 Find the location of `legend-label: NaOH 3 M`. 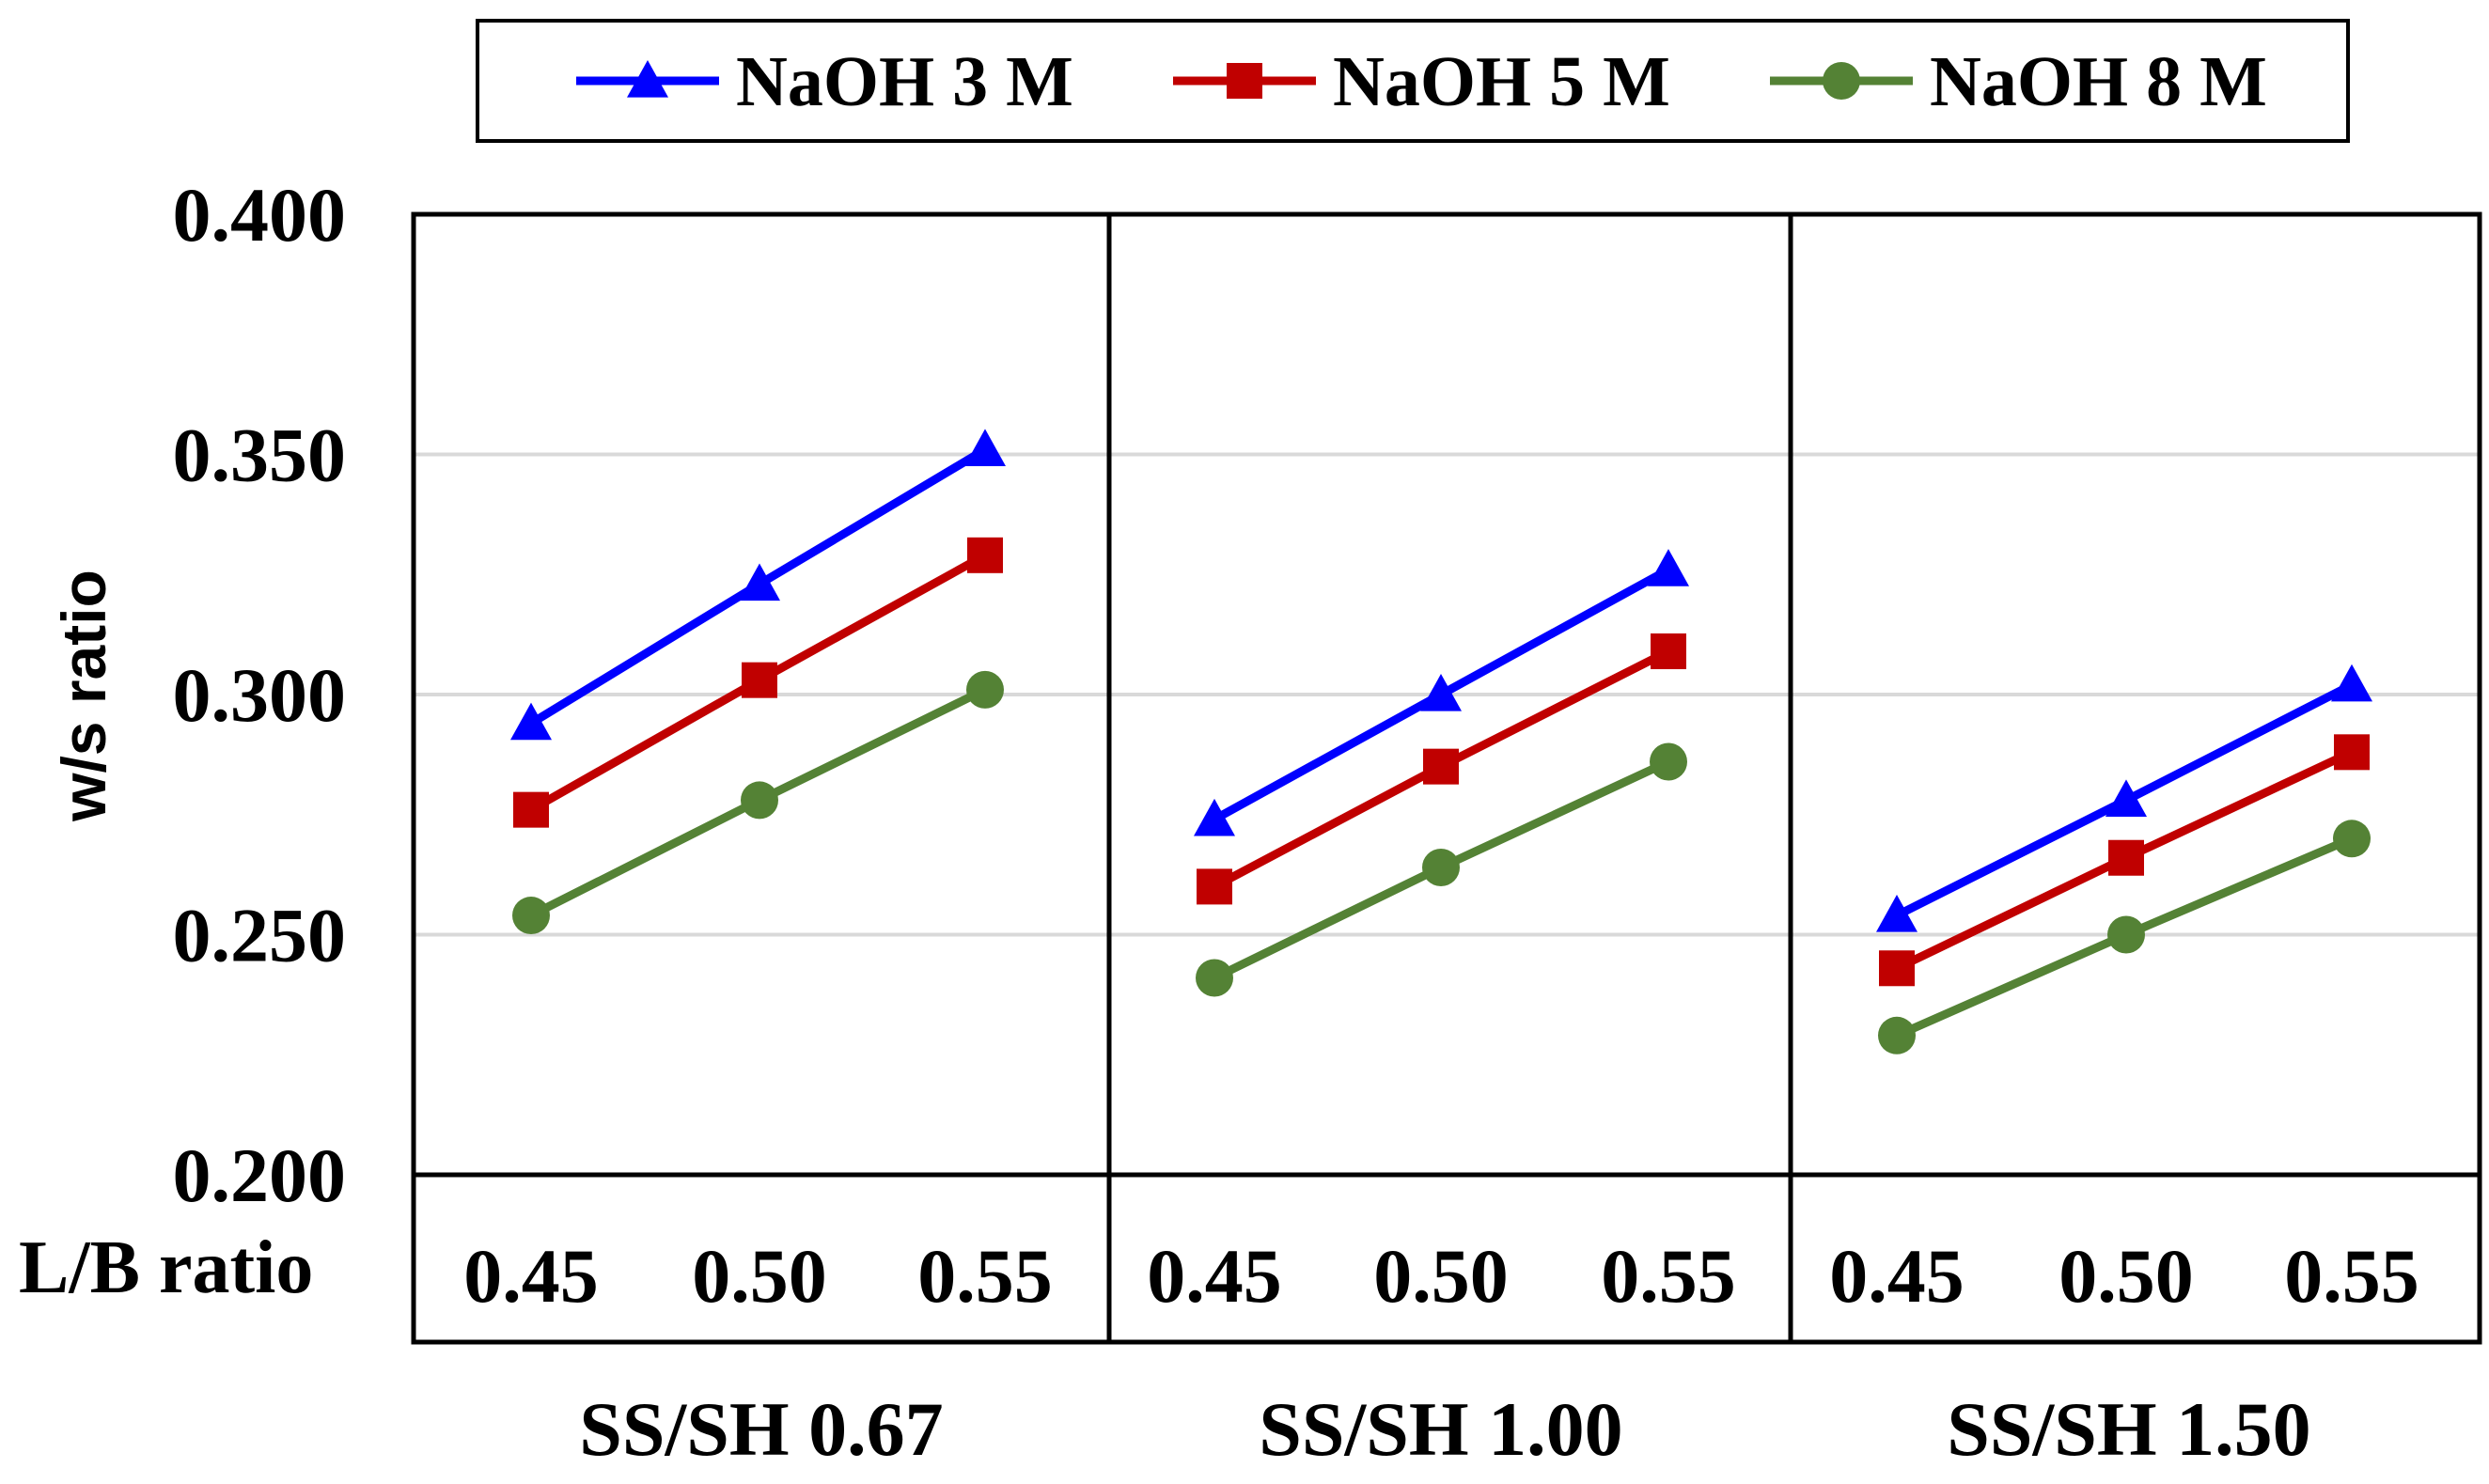

legend-label: NaOH 3 M is located at coordinates (904, 81).